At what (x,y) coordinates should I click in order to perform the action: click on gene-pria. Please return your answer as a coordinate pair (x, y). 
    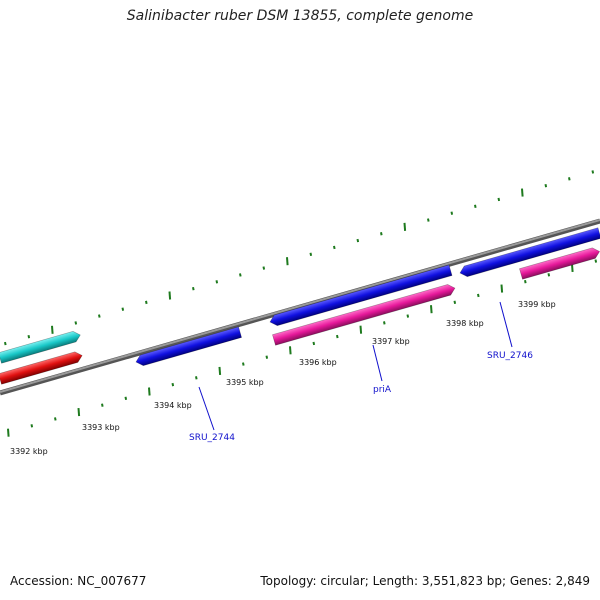
    Looking at the image, I should click on (360, 295).